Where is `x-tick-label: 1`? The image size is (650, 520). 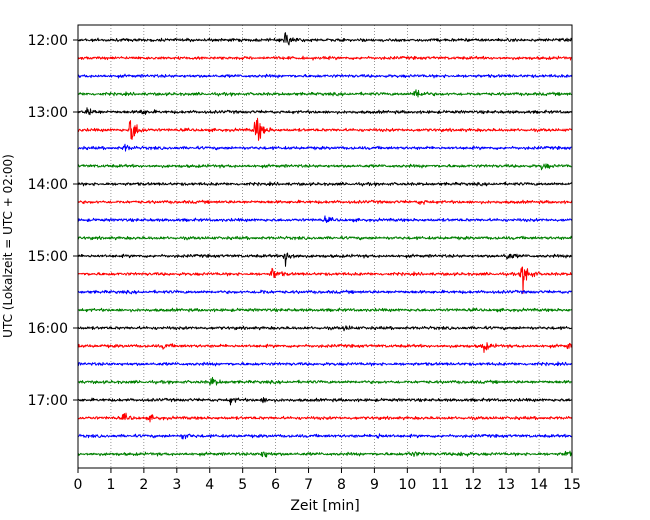
x-tick-label: 1 is located at coordinates (110, 485).